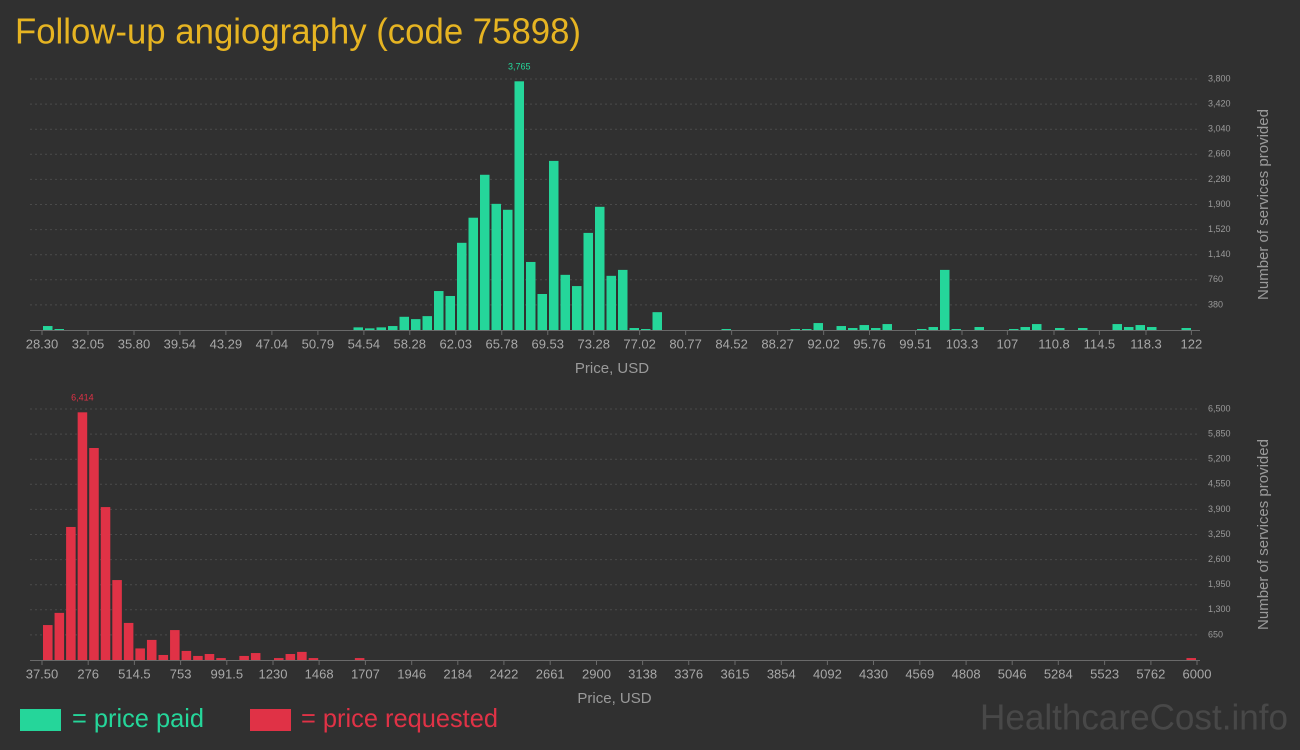 Image resolution: width=1300 pixels, height=750 pixels. What do you see at coordinates (1192, 343) in the screenshot?
I see `x-tick-label: 122` at bounding box center [1192, 343].